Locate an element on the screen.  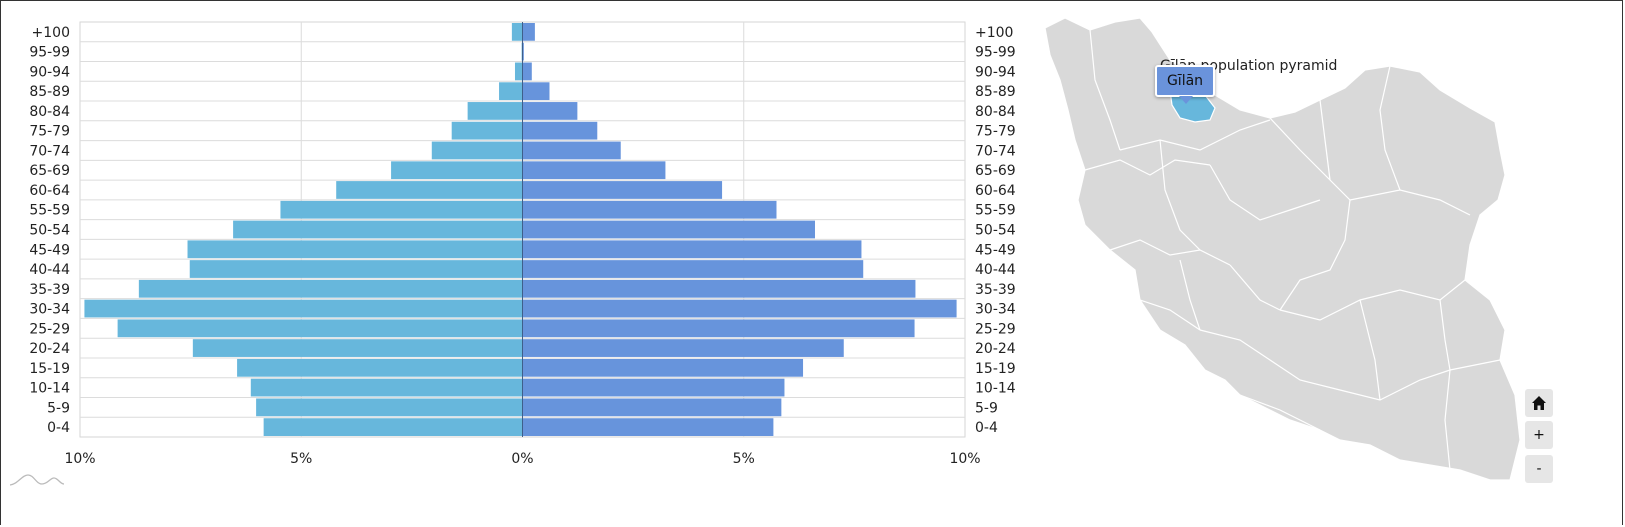
bar-right-+100 is located at coordinates (528, 32).